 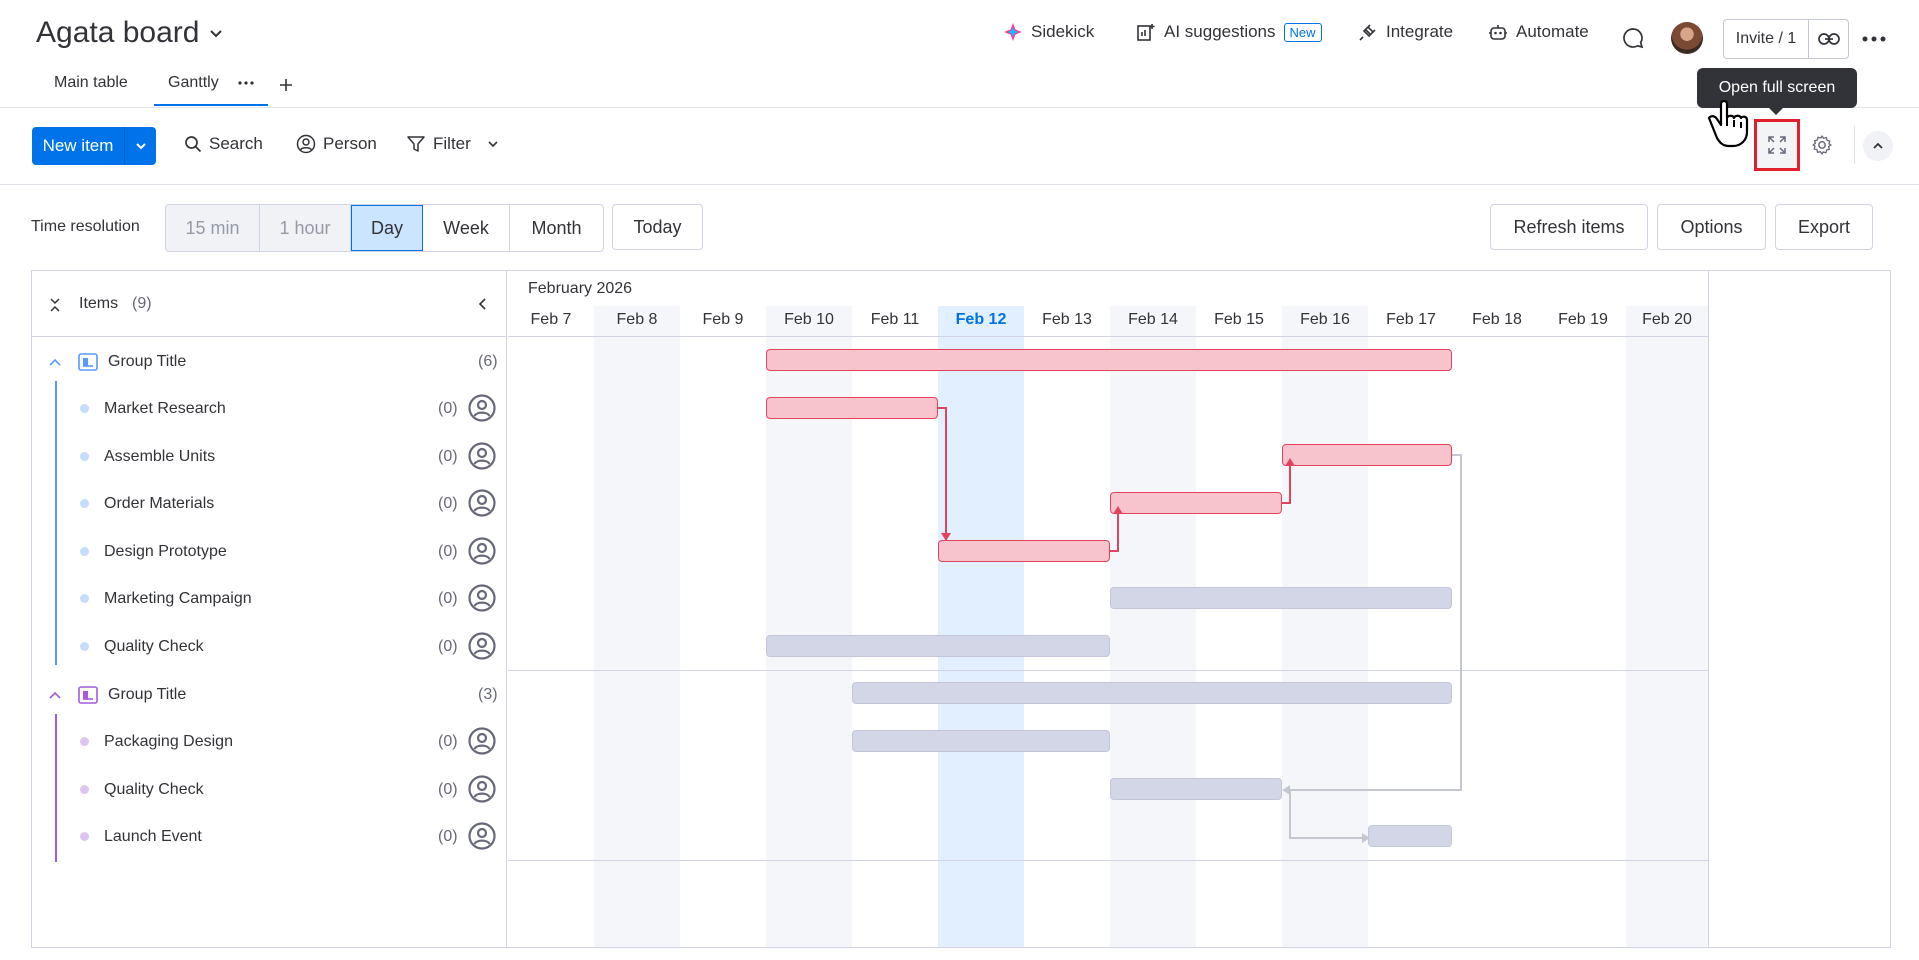 I want to click on integrate-button: Integrate, so click(x=1405, y=32).